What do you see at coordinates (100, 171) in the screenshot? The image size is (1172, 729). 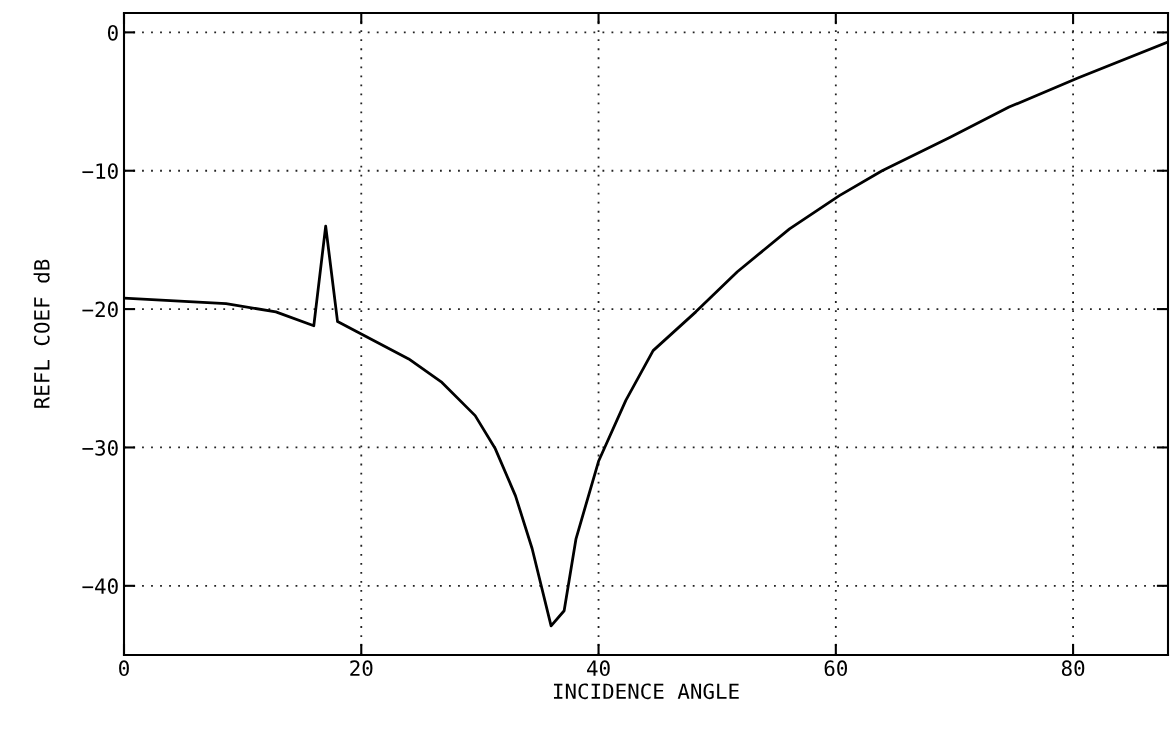 I see `y-tick-label: −10` at bounding box center [100, 171].